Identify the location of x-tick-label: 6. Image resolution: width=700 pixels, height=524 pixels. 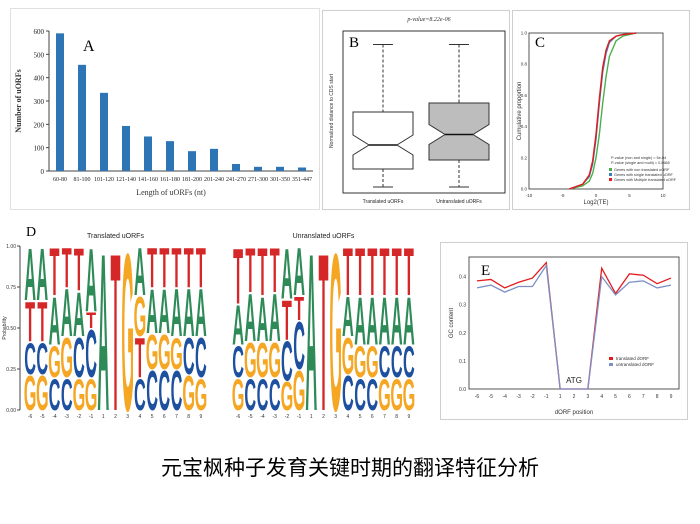
(164, 417).